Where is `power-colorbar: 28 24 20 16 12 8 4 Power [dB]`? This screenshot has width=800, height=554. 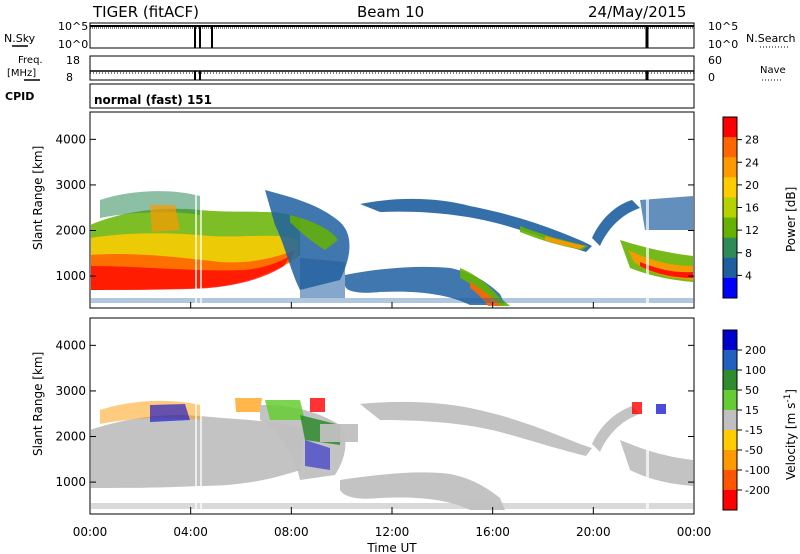 power-colorbar: 28 24 20 16 12 8 4 Power [dB] is located at coordinates (760, 207).